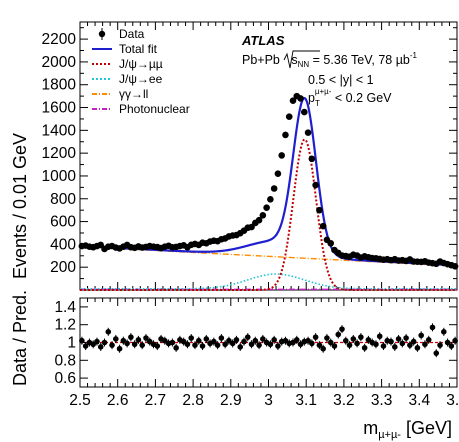 This screenshot has width=459, height=442. What do you see at coordinates (65, 325) in the screenshot?
I see `ratio-y-tick-label: 1.2` at bounding box center [65, 325].